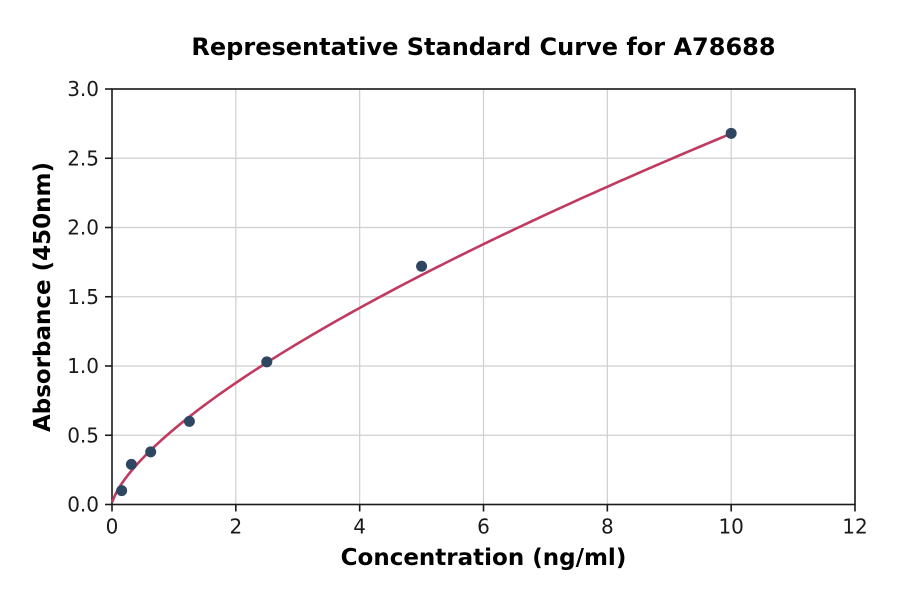 This screenshot has height=594, width=900. What do you see at coordinates (83, 435) in the screenshot?
I see `y-tick-label: 0.5` at bounding box center [83, 435].